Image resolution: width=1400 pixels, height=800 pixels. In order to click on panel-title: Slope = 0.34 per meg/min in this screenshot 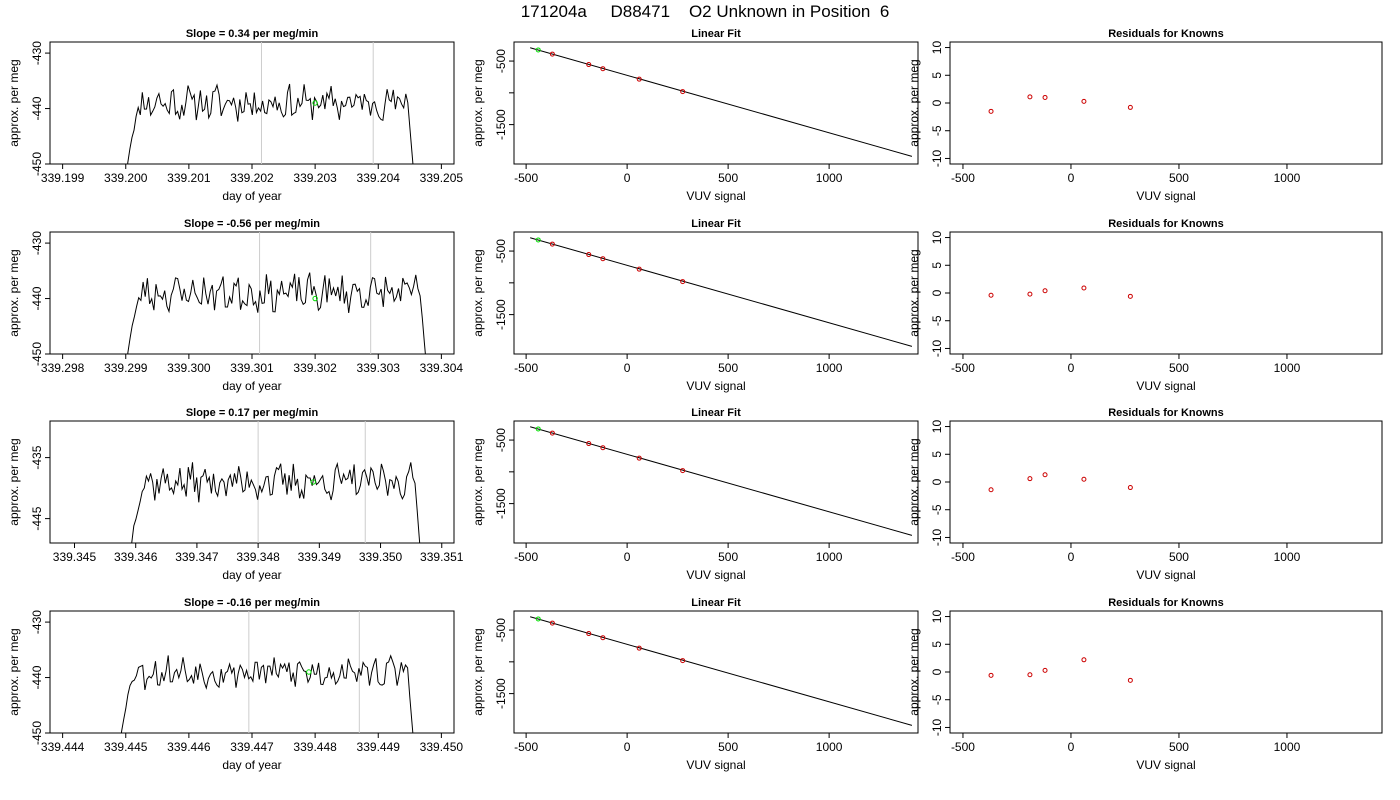, I will do `click(252, 34)`.